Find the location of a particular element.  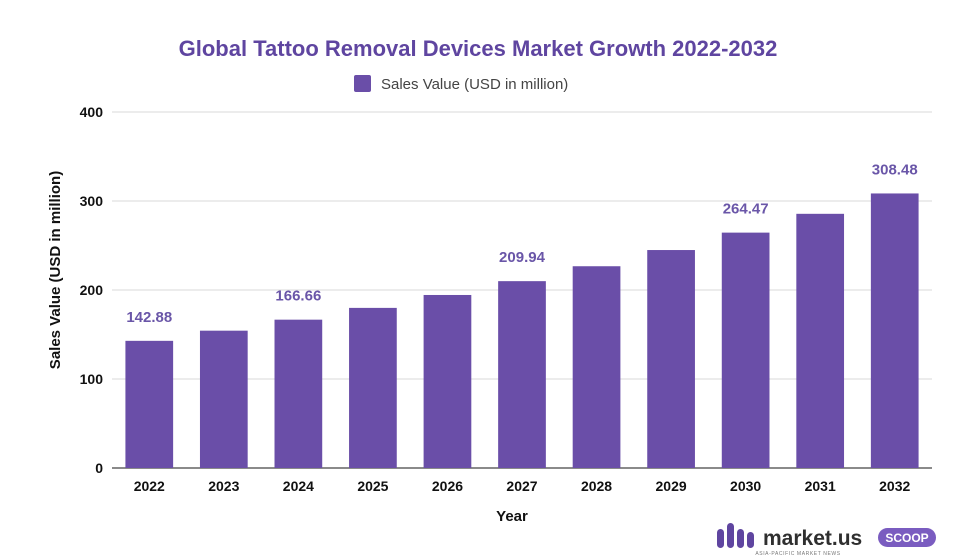

bar-2025 is located at coordinates (373, 387).